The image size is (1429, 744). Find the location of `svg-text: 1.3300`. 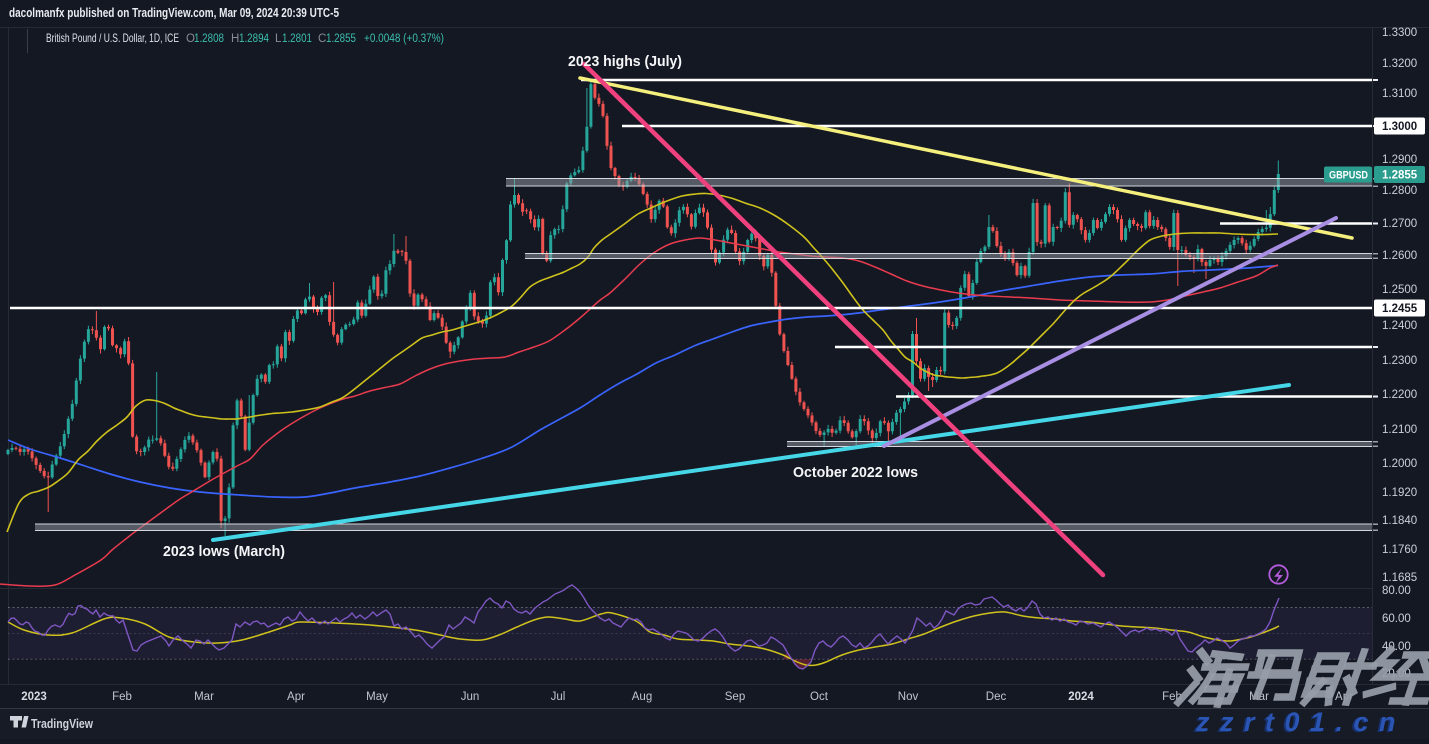

svg-text: 1.3300 is located at coordinates (1399, 33).